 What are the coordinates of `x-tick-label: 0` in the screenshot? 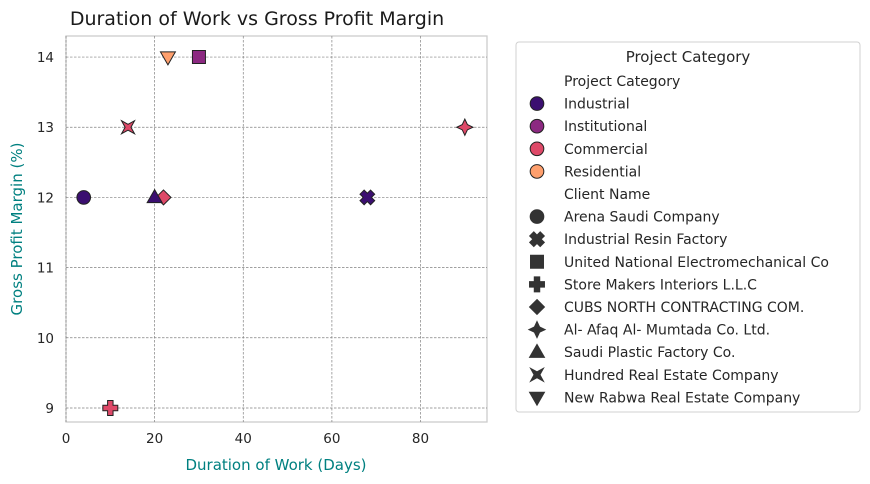 It's located at (66, 439).